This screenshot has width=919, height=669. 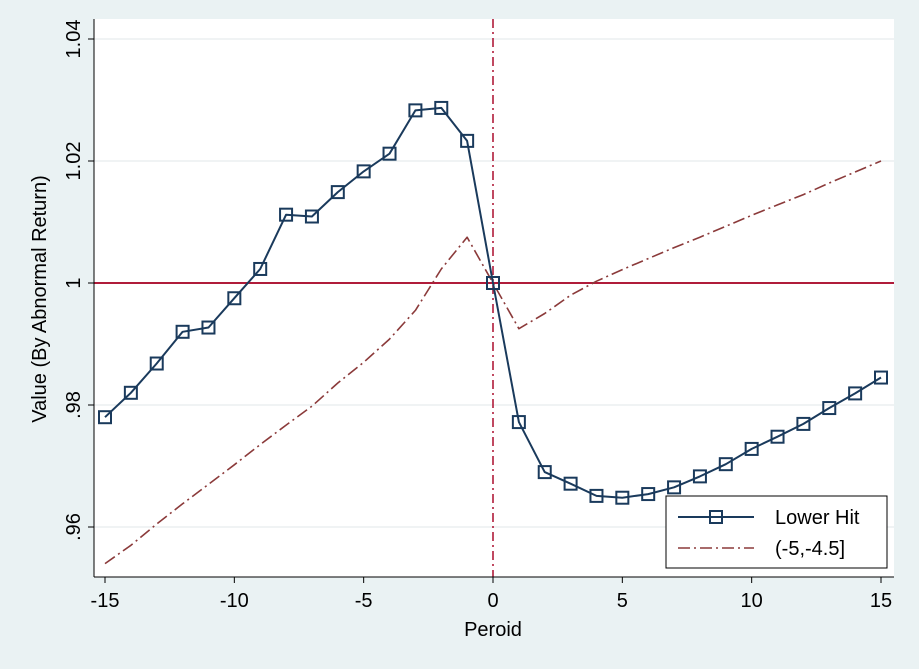 What do you see at coordinates (716, 517) in the screenshot?
I see `legend-marker-lower-hit` at bounding box center [716, 517].